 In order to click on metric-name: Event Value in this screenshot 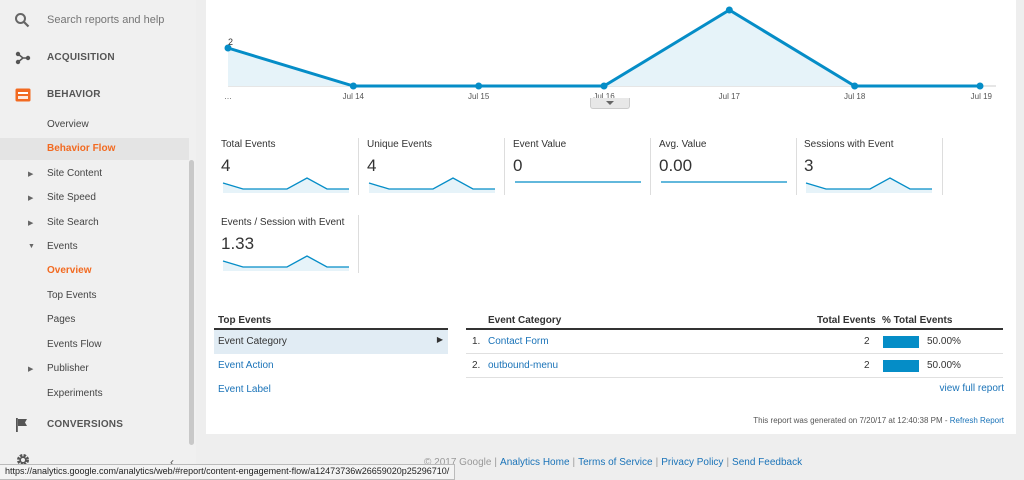, I will do `click(540, 144)`.